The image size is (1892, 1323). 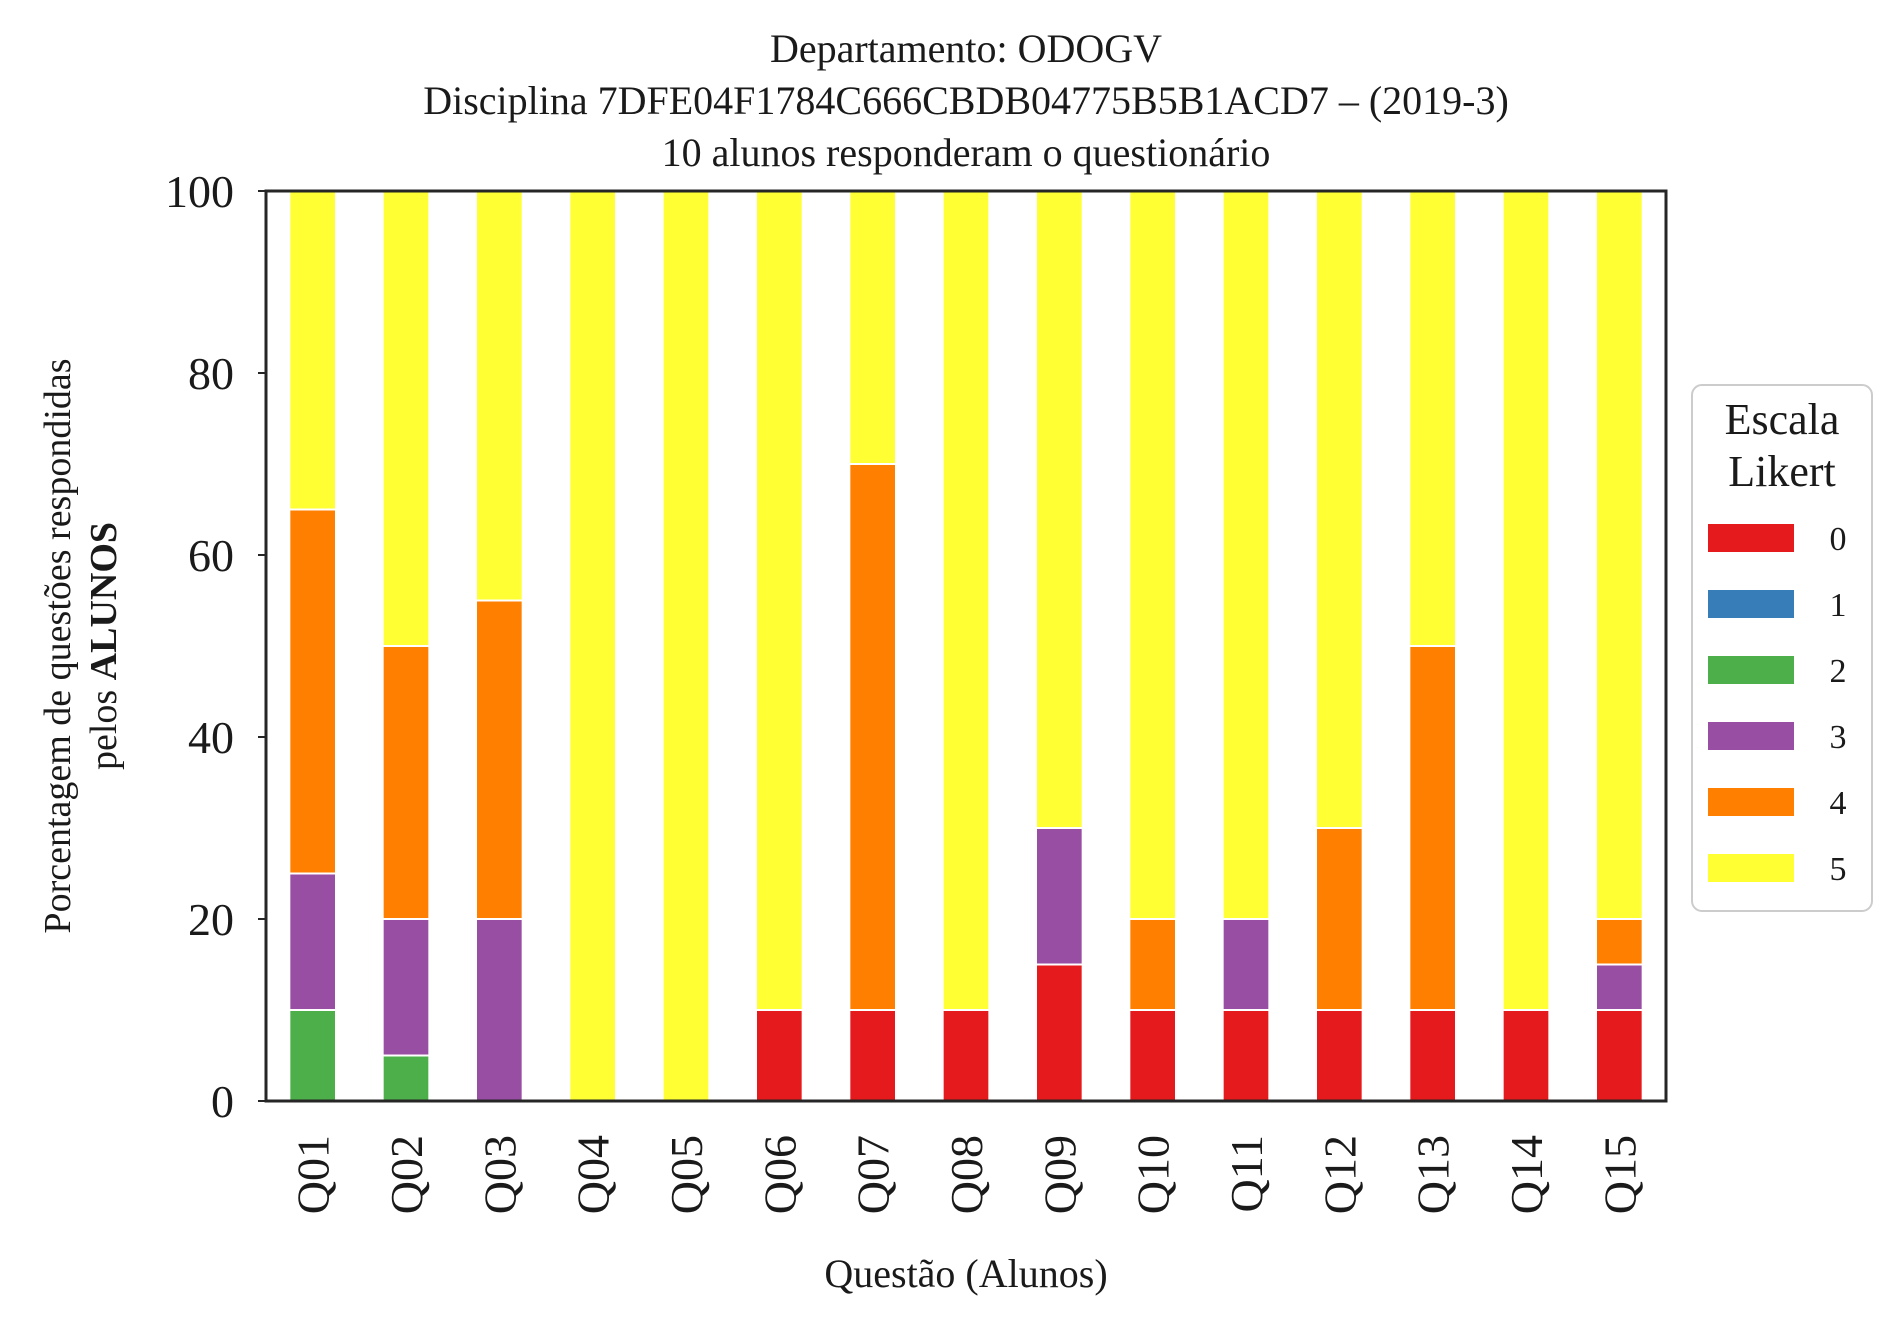 I want to click on y-axis-ticks: 0 20 40 60 80 100, so click(x=215, y=646).